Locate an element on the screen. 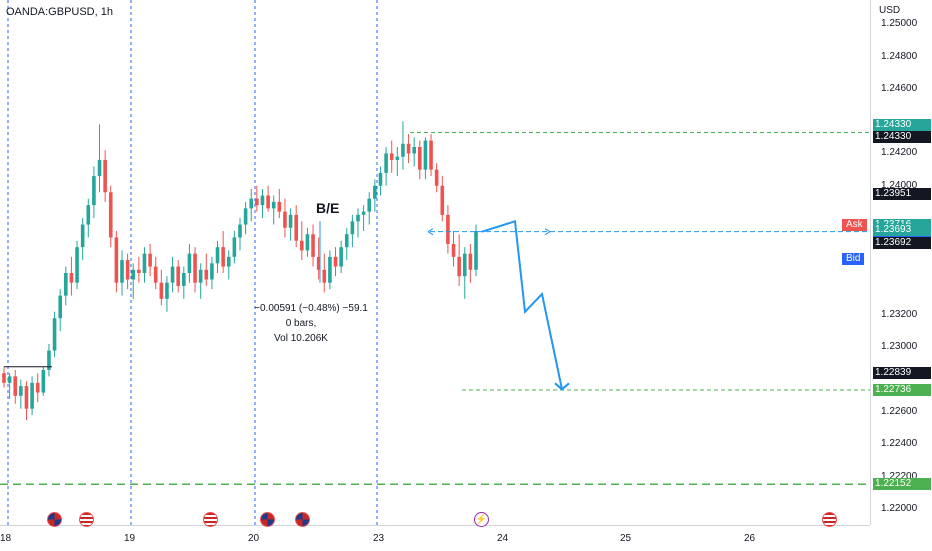 The width and height of the screenshot is (932, 551). price-tick-label: 1.22600 is located at coordinates (899, 411).